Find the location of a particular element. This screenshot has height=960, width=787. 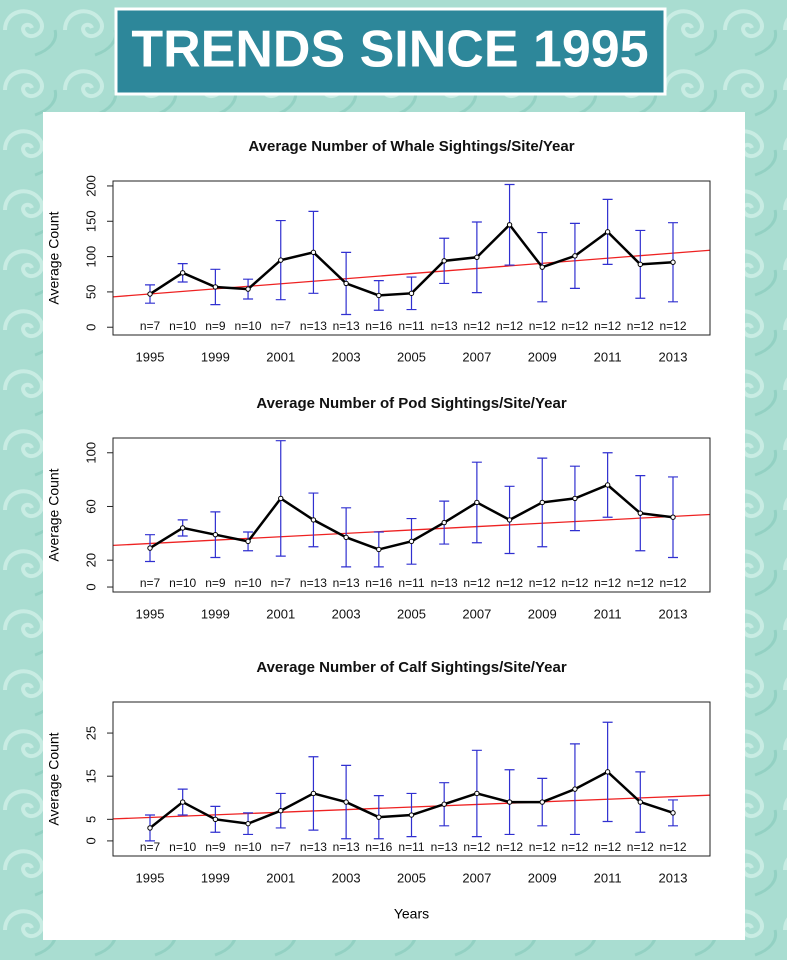

y-tick-label: 100 is located at coordinates (90, 257).